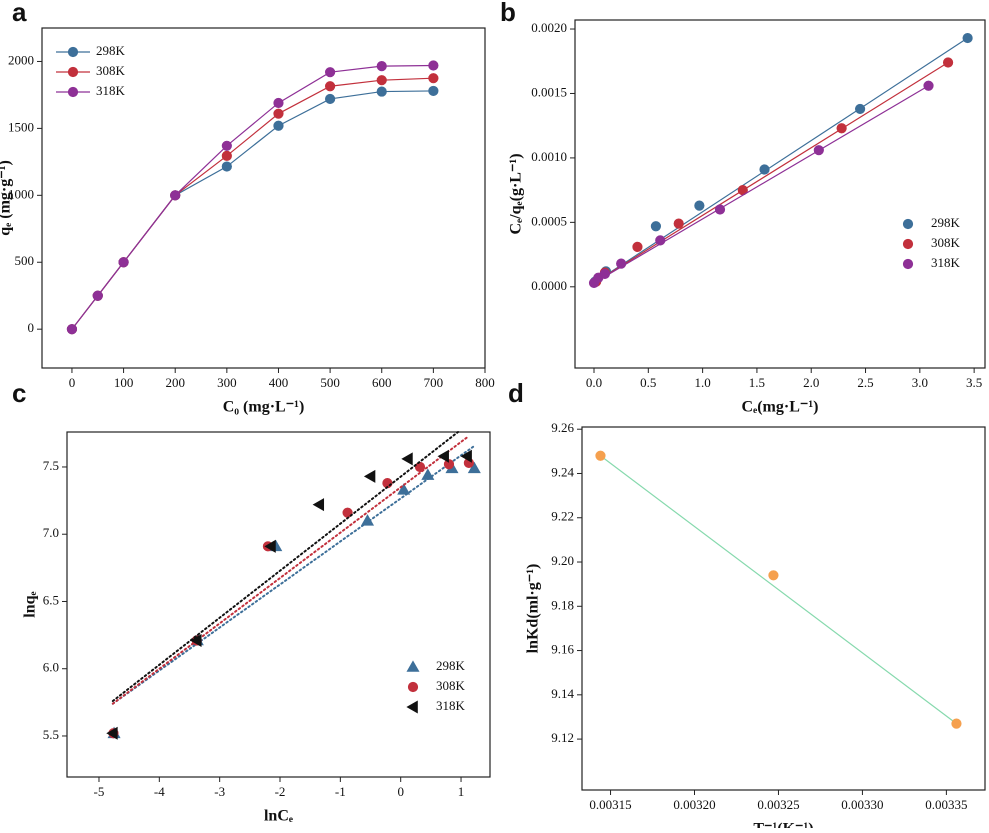 This screenshot has height=833, width=989. Describe the element at coordinates (99, 791) in the screenshot. I see `x-tick-label: -5` at that location.